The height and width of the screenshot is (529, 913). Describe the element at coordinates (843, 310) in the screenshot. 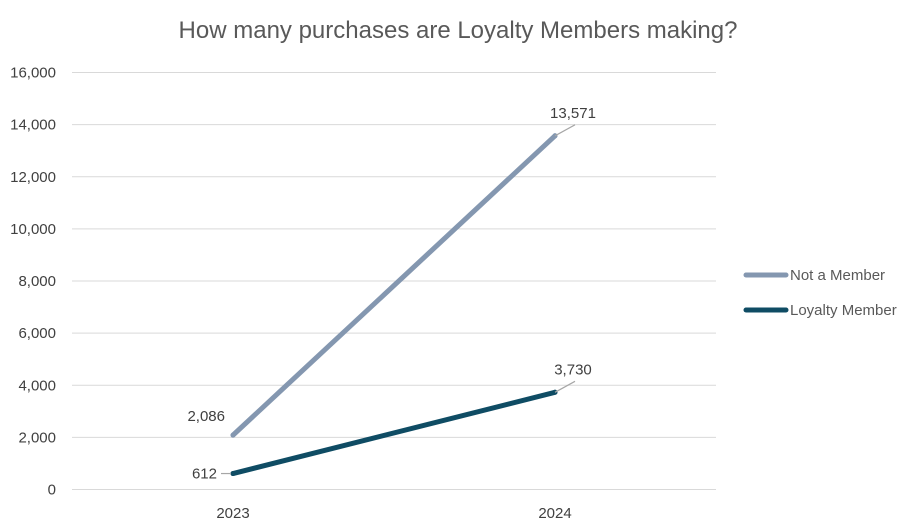

I see `legend-label: Loyalty Member` at that location.